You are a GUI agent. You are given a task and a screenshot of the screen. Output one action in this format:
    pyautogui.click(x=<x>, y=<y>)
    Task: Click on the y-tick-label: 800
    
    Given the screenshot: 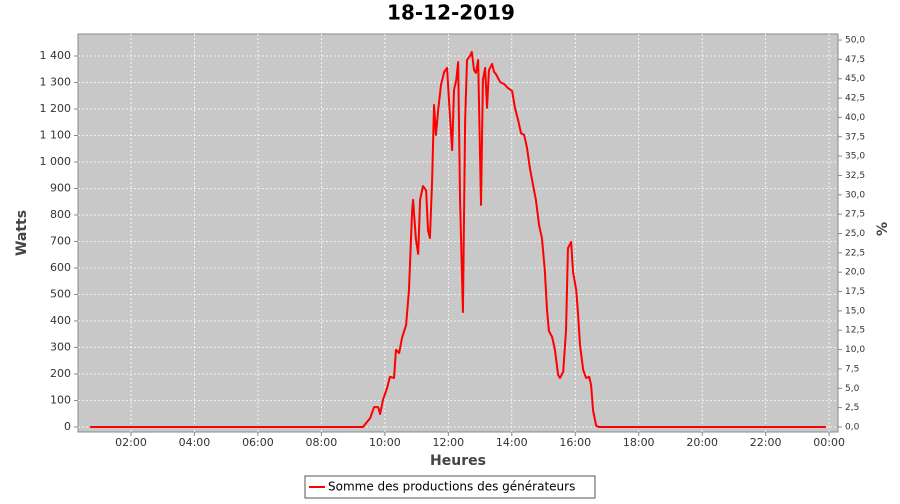 What is the action you would take?
    pyautogui.click(x=60, y=214)
    